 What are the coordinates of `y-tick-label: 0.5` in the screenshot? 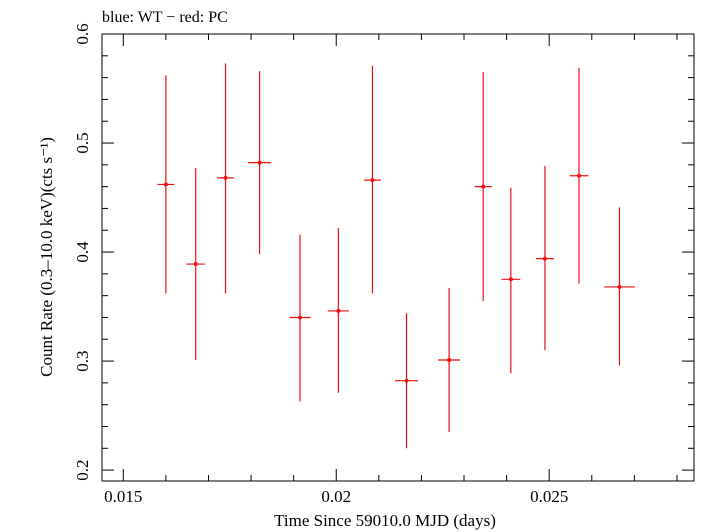 It's located at (82, 142).